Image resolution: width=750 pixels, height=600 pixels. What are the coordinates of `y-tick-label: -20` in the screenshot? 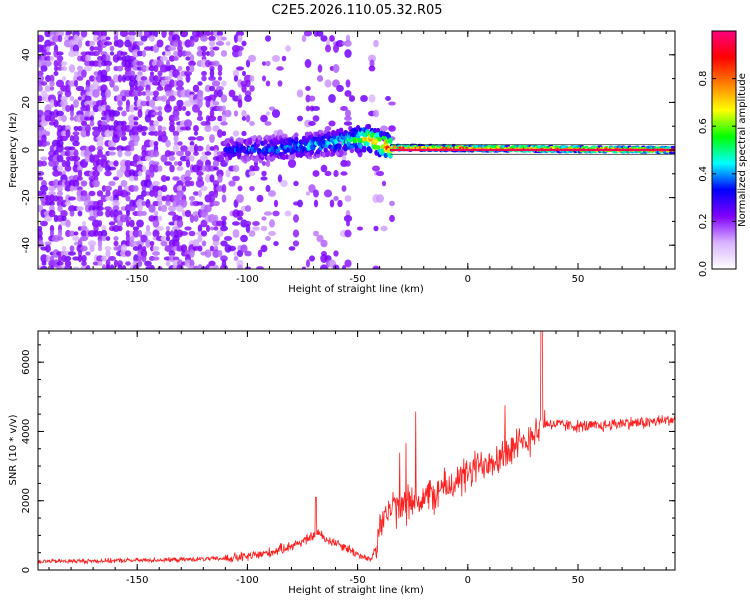 It's located at (26, 197).